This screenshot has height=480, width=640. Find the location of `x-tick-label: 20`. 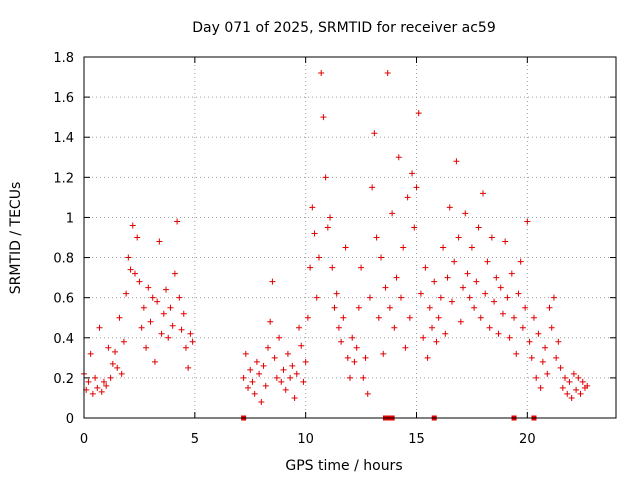

x-tick-label: 20 is located at coordinates (527, 439).